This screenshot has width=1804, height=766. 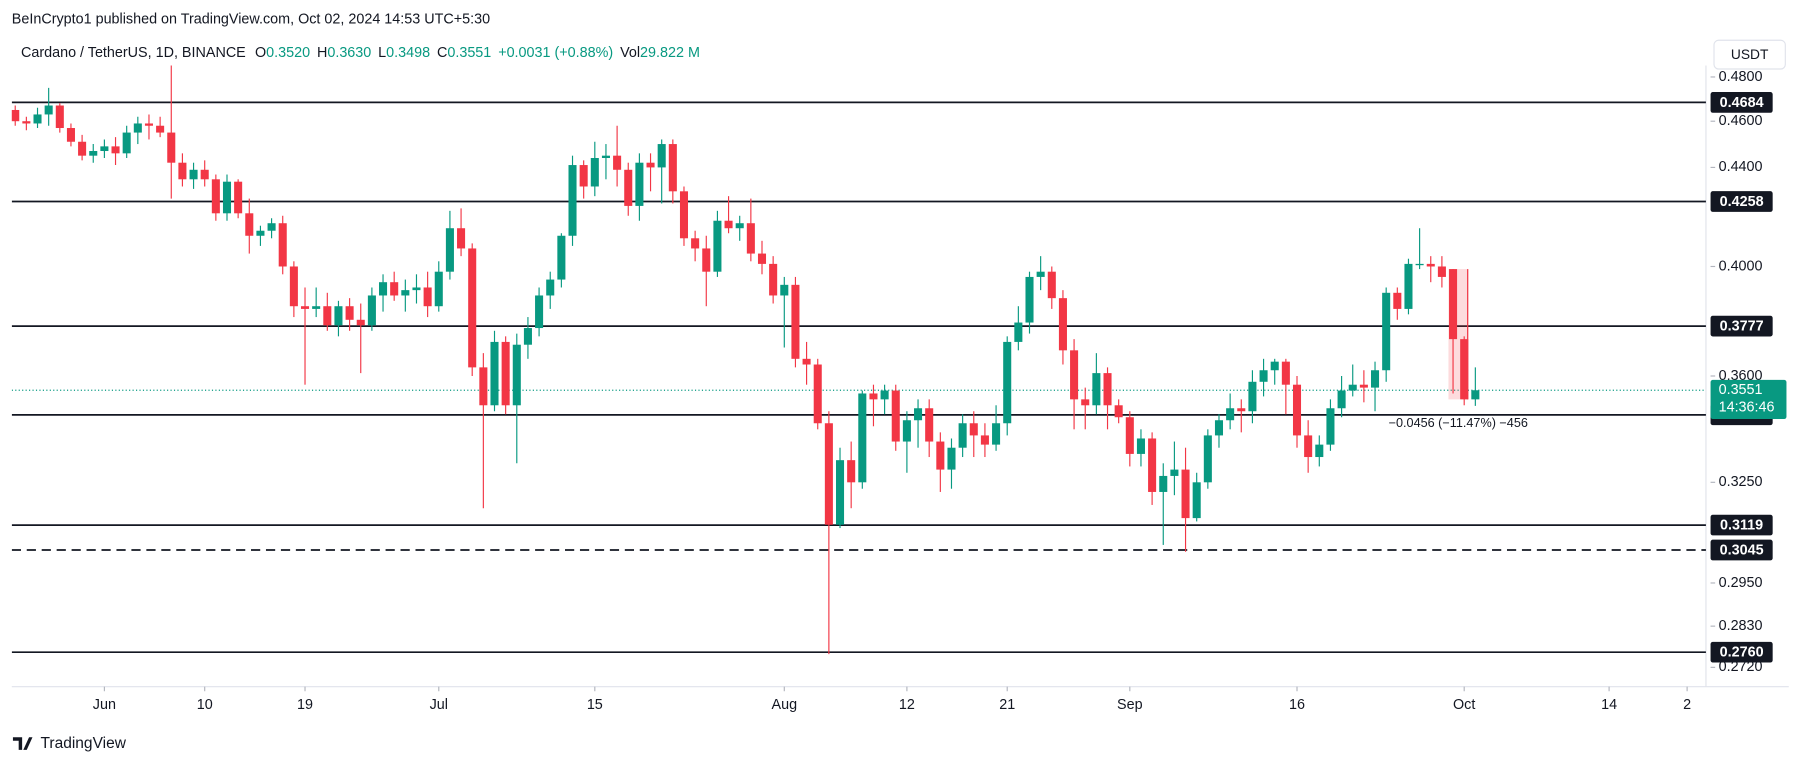 What do you see at coordinates (907, 705) in the screenshot?
I see `x-tick-label: 12` at bounding box center [907, 705].